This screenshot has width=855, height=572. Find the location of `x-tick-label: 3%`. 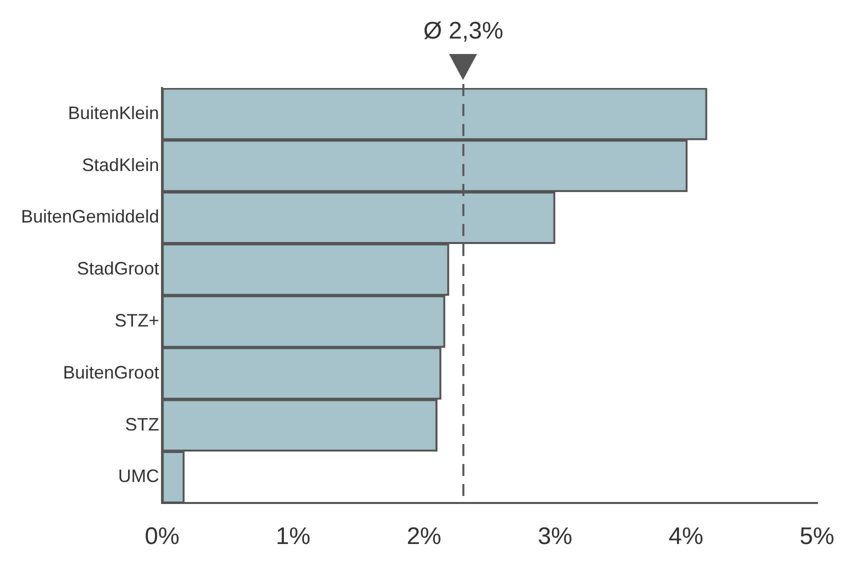

x-tick-label: 3% is located at coordinates (555, 536).